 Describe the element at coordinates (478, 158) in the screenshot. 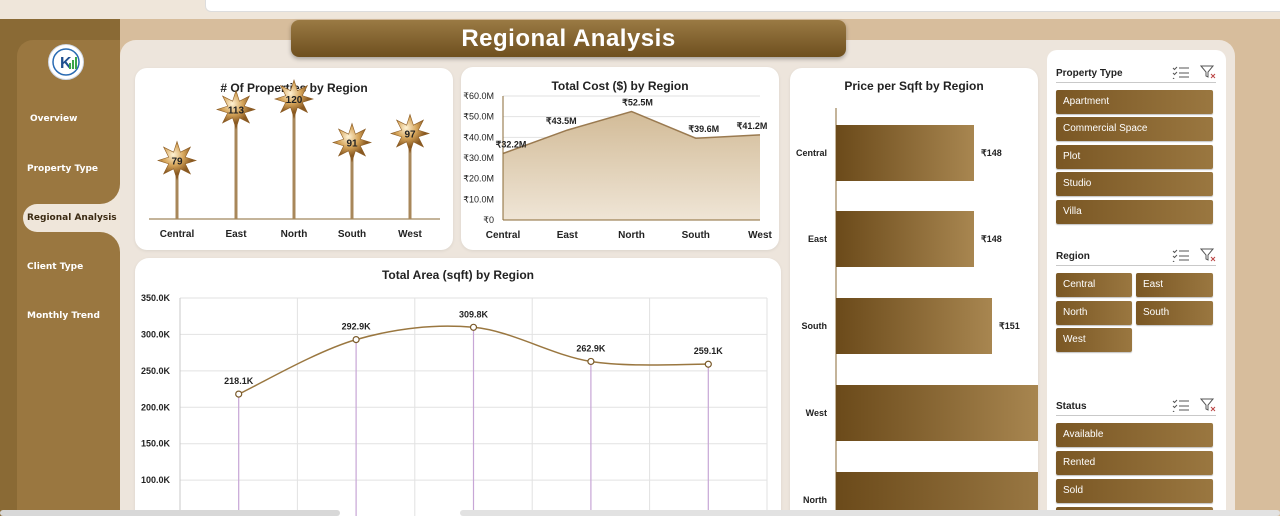

I see `y-tick-label: ₹30.0M` at that location.